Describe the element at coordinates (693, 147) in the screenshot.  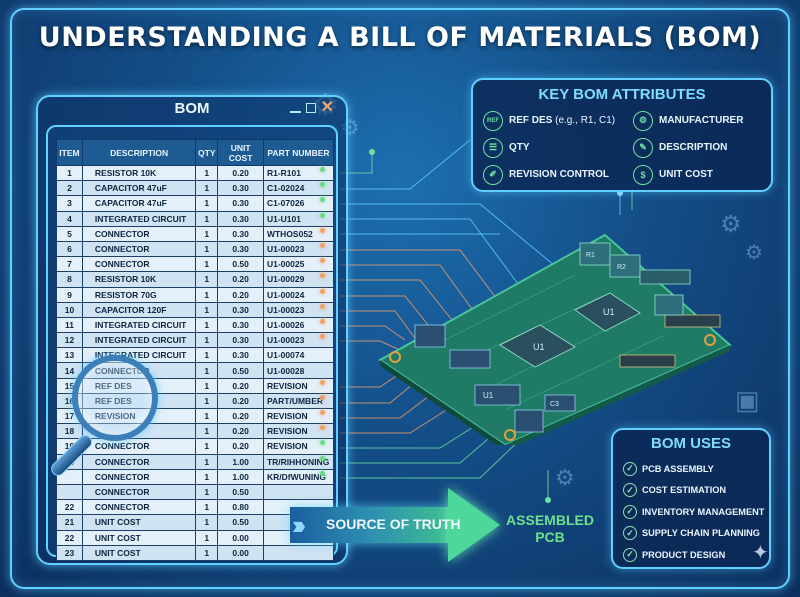
I see `attribute-label: DESCRIPTION` at that location.